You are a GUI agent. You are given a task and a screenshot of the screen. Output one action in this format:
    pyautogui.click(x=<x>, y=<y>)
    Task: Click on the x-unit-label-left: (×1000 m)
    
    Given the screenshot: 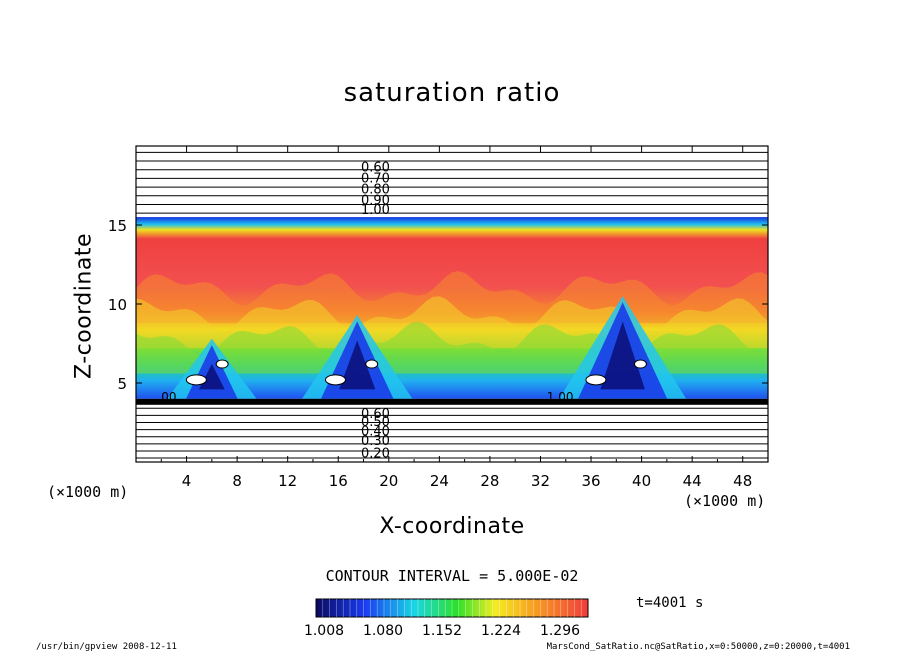 What is the action you would take?
    pyautogui.click(x=88, y=492)
    